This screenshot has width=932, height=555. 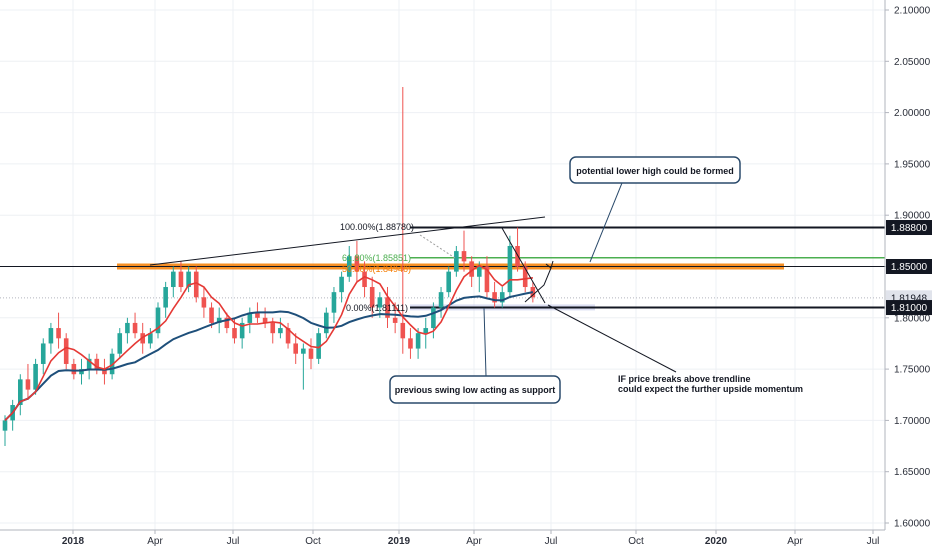 What do you see at coordinates (399, 541) in the screenshot?
I see `x-tick-label: 2019` at bounding box center [399, 541].